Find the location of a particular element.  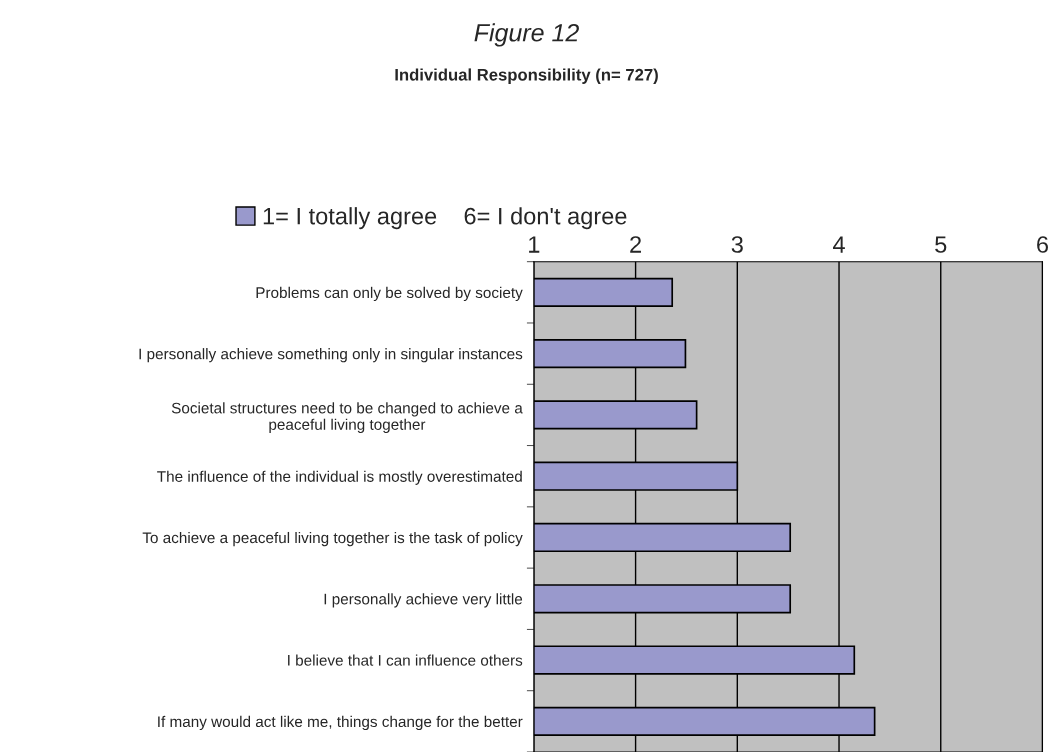

y-tick-label: I believe that I can influence others is located at coordinates (405, 660).